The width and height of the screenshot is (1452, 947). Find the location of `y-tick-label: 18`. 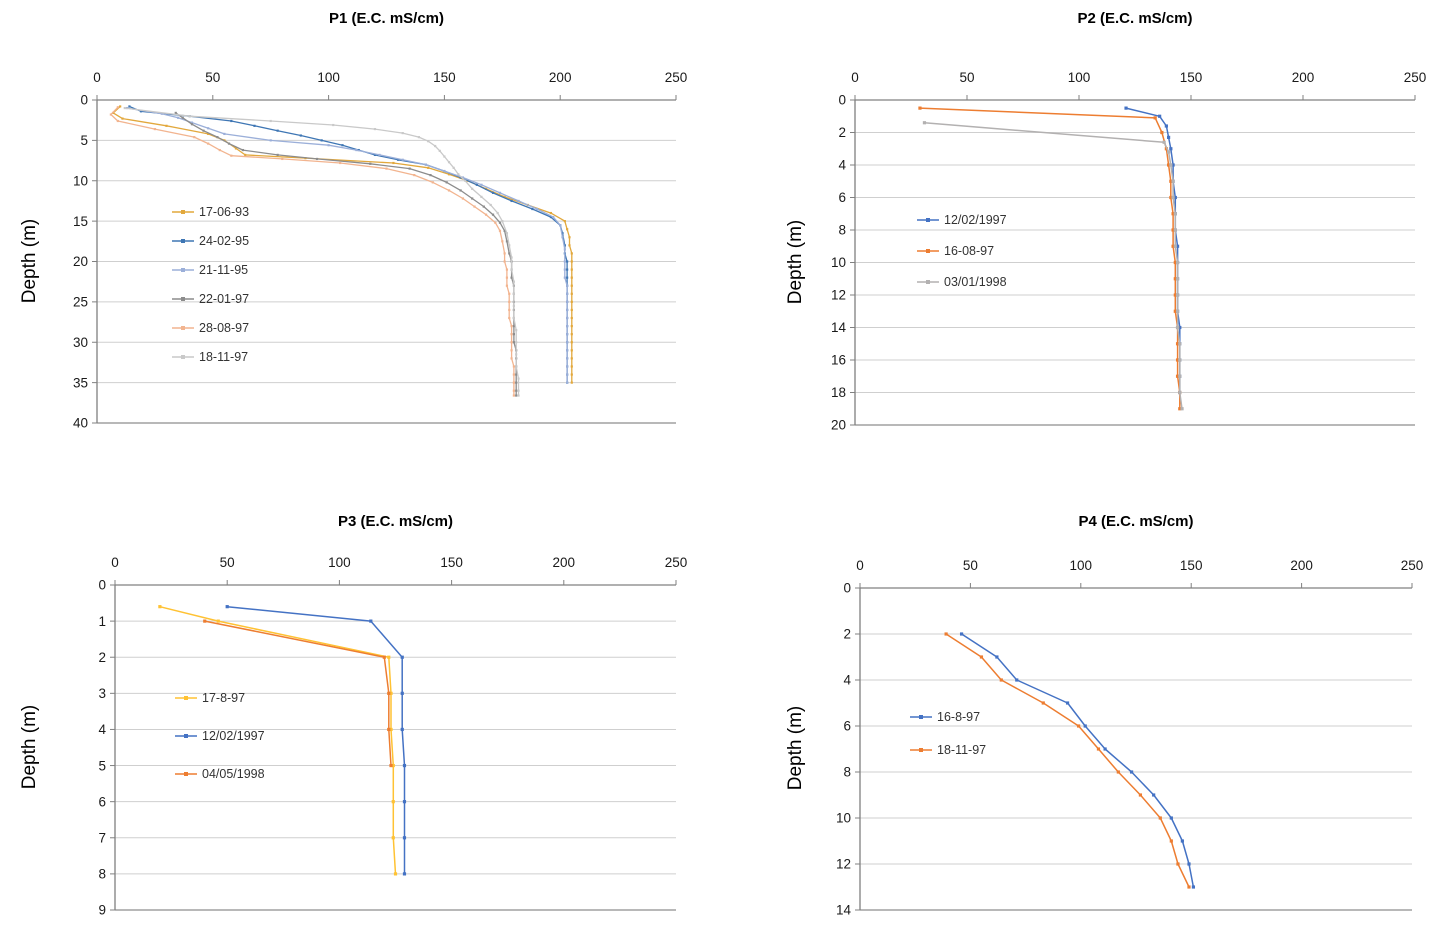

y-tick-label: 18 is located at coordinates (838, 392).